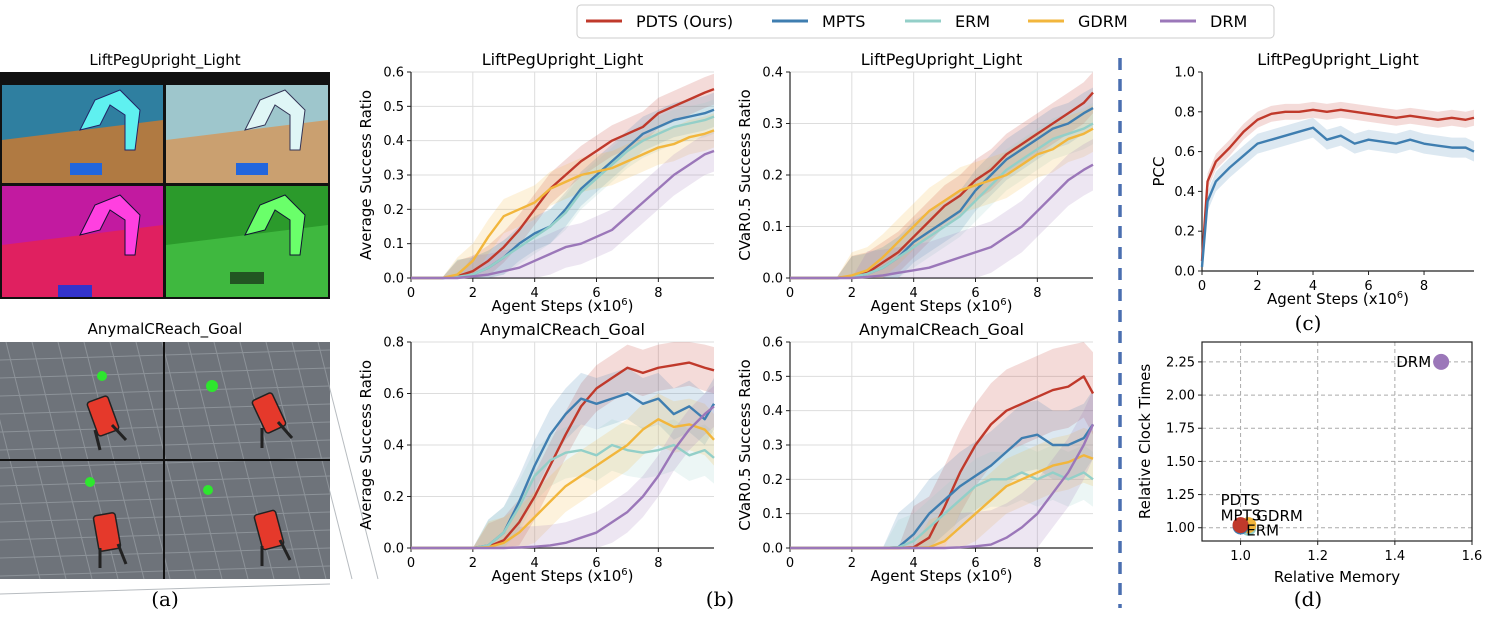  I want to click on y-axis-label: PCC, so click(1159, 172).